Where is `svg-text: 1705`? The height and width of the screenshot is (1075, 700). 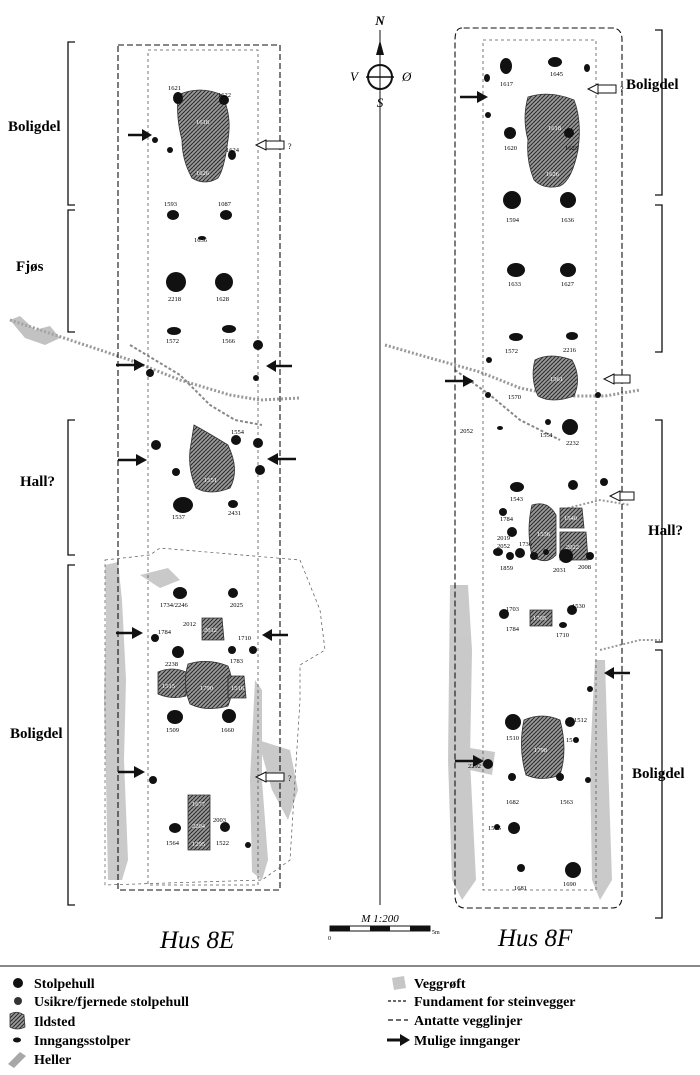 svg-text: 1705 is located at coordinates (539, 618).